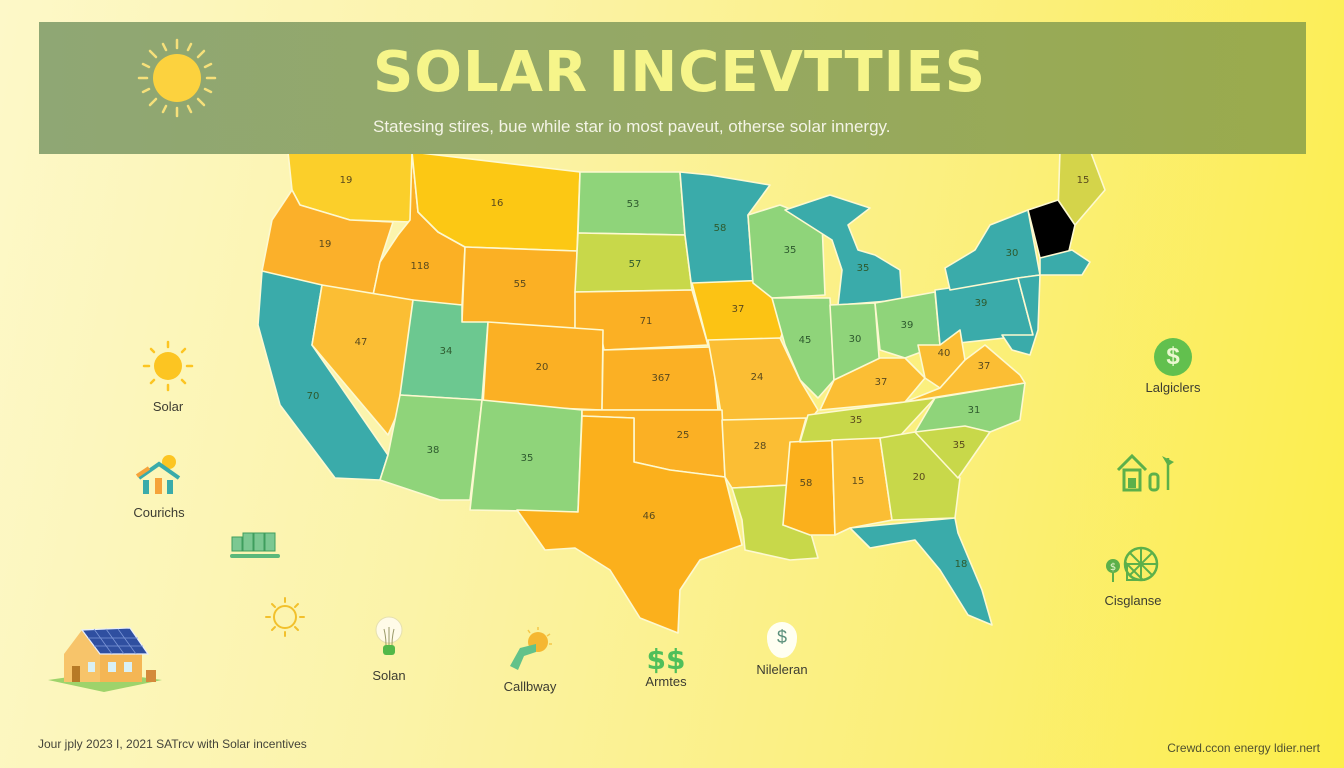 This screenshot has height=768, width=1344. I want to click on label-ar: 28, so click(760, 446).